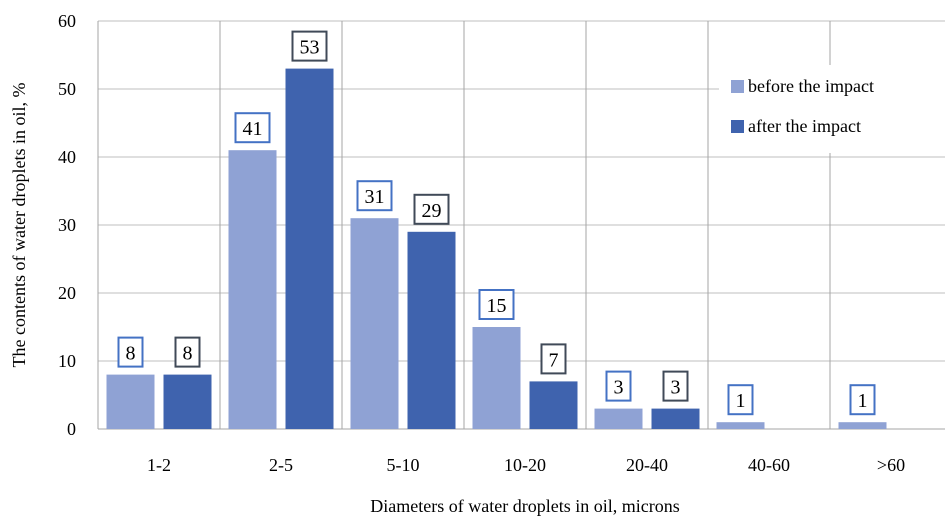 This screenshot has height=524, width=945. I want to click on data-label: 7, so click(554, 360).